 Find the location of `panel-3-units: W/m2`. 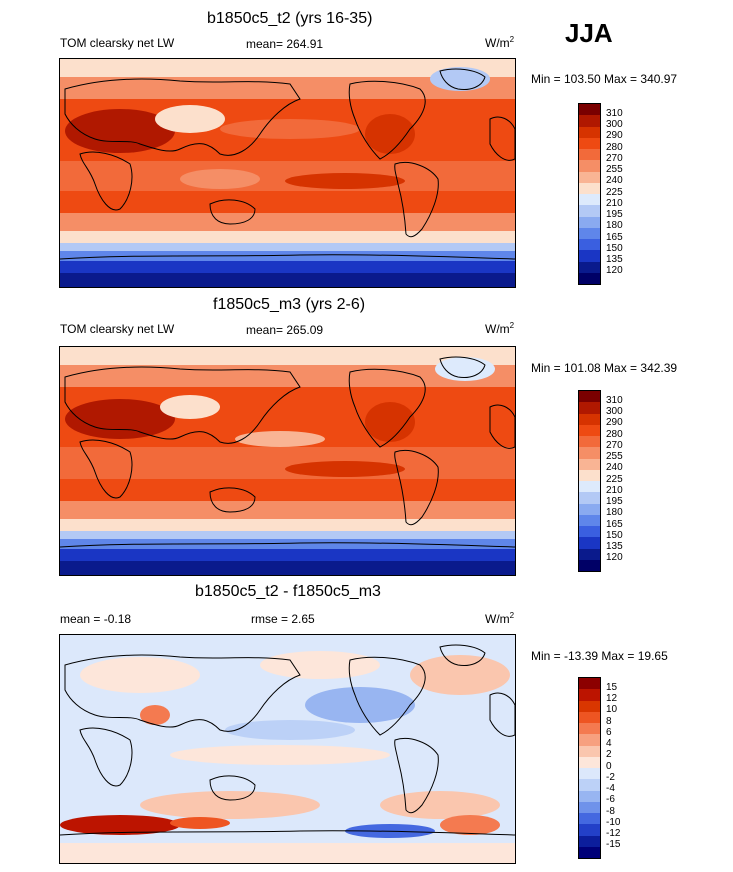

panel-3-units: W/m2 is located at coordinates (500, 618).